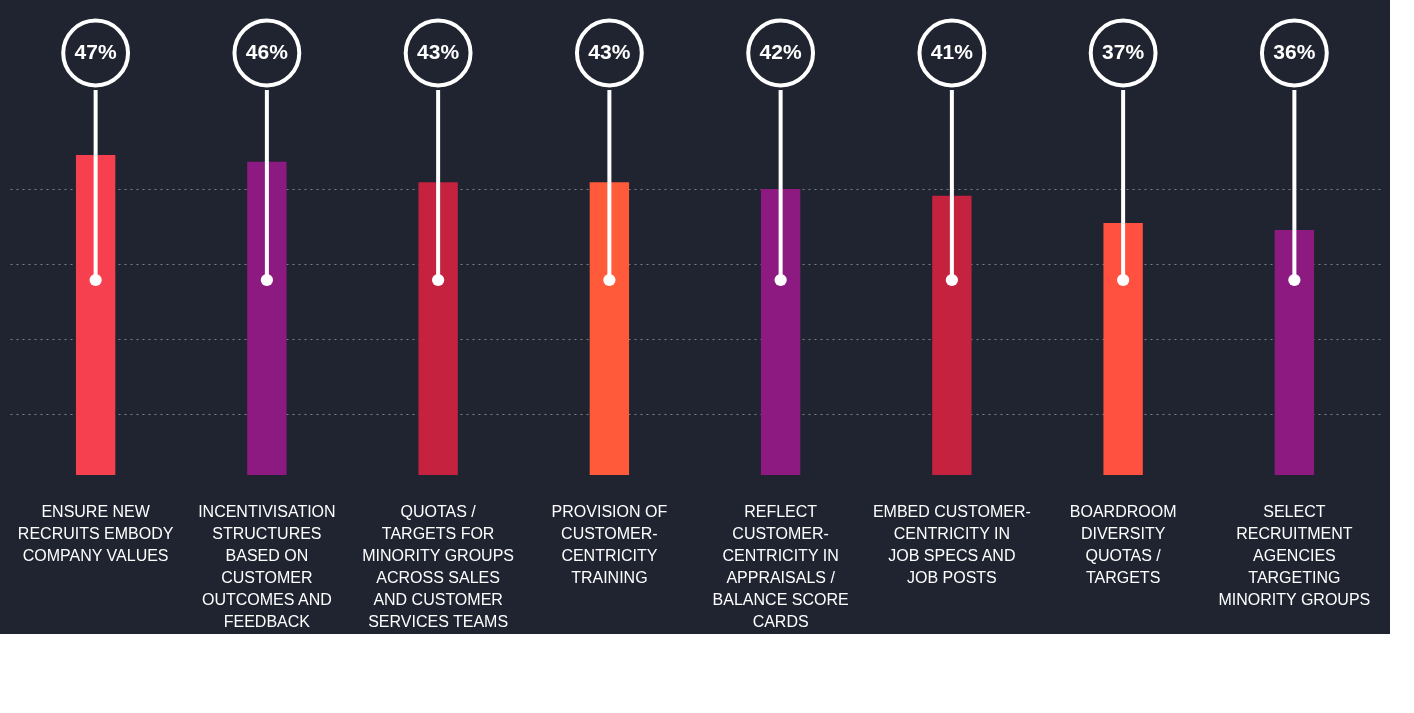 This screenshot has width=1414, height=713. What do you see at coordinates (1123, 51) in the screenshot?
I see `data-label: 37%` at bounding box center [1123, 51].